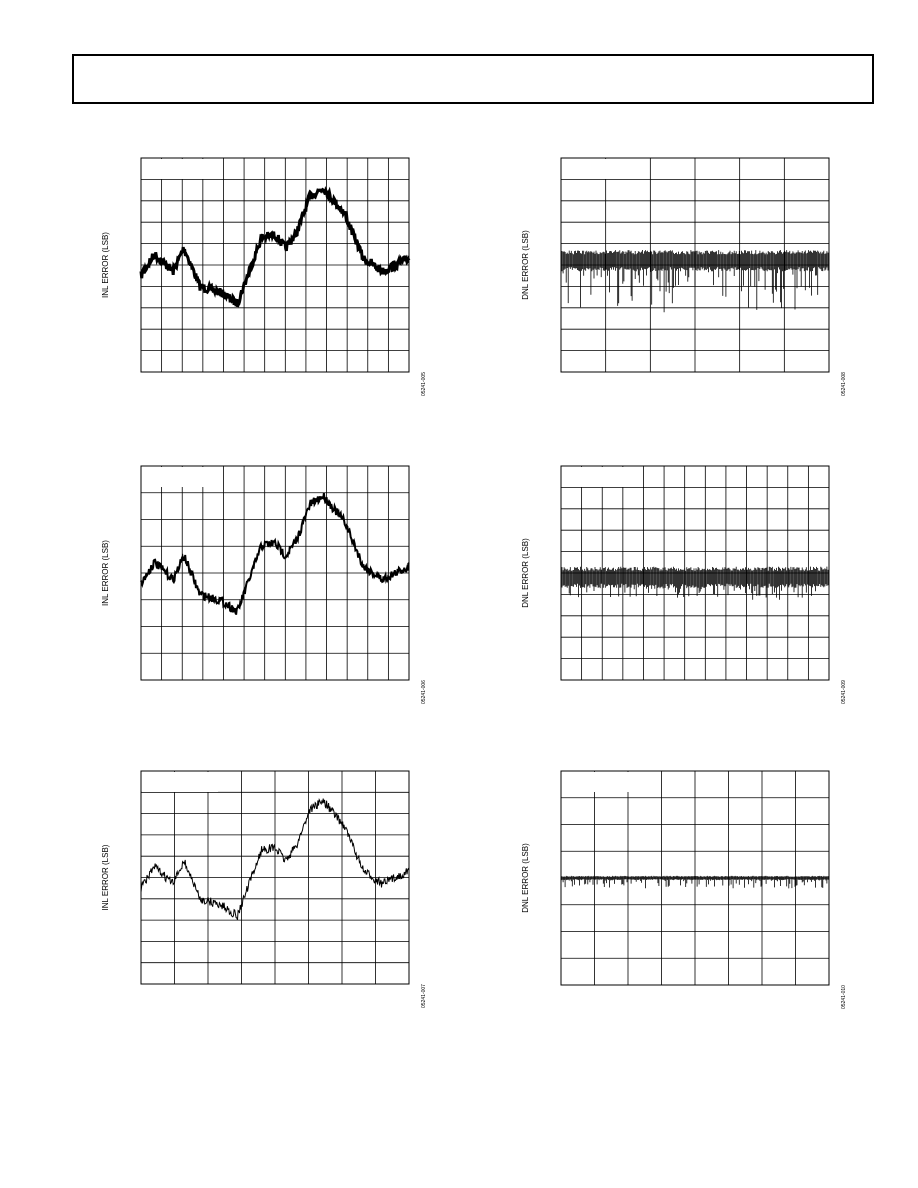 The image size is (918, 1188). I want to click on figure-code: 05241-009, so click(844, 692).